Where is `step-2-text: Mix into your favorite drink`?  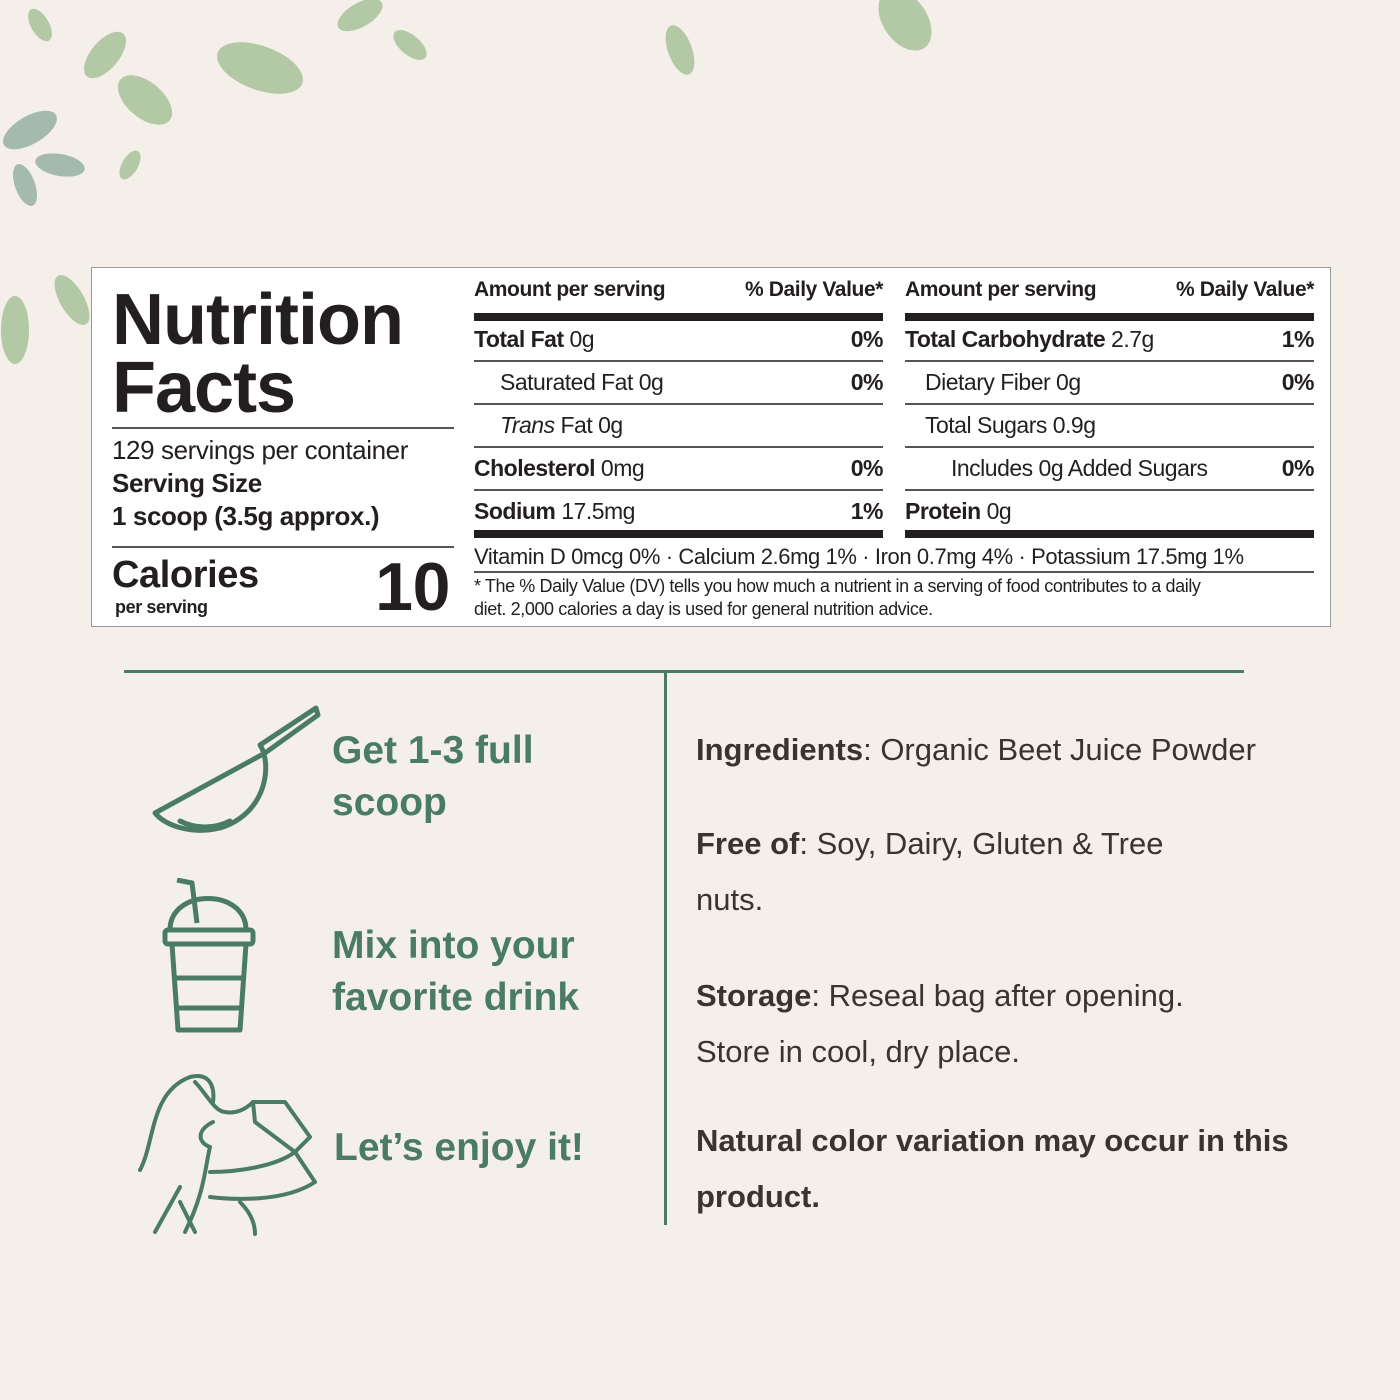 step-2-text: Mix into your favorite drink is located at coordinates (456, 971).